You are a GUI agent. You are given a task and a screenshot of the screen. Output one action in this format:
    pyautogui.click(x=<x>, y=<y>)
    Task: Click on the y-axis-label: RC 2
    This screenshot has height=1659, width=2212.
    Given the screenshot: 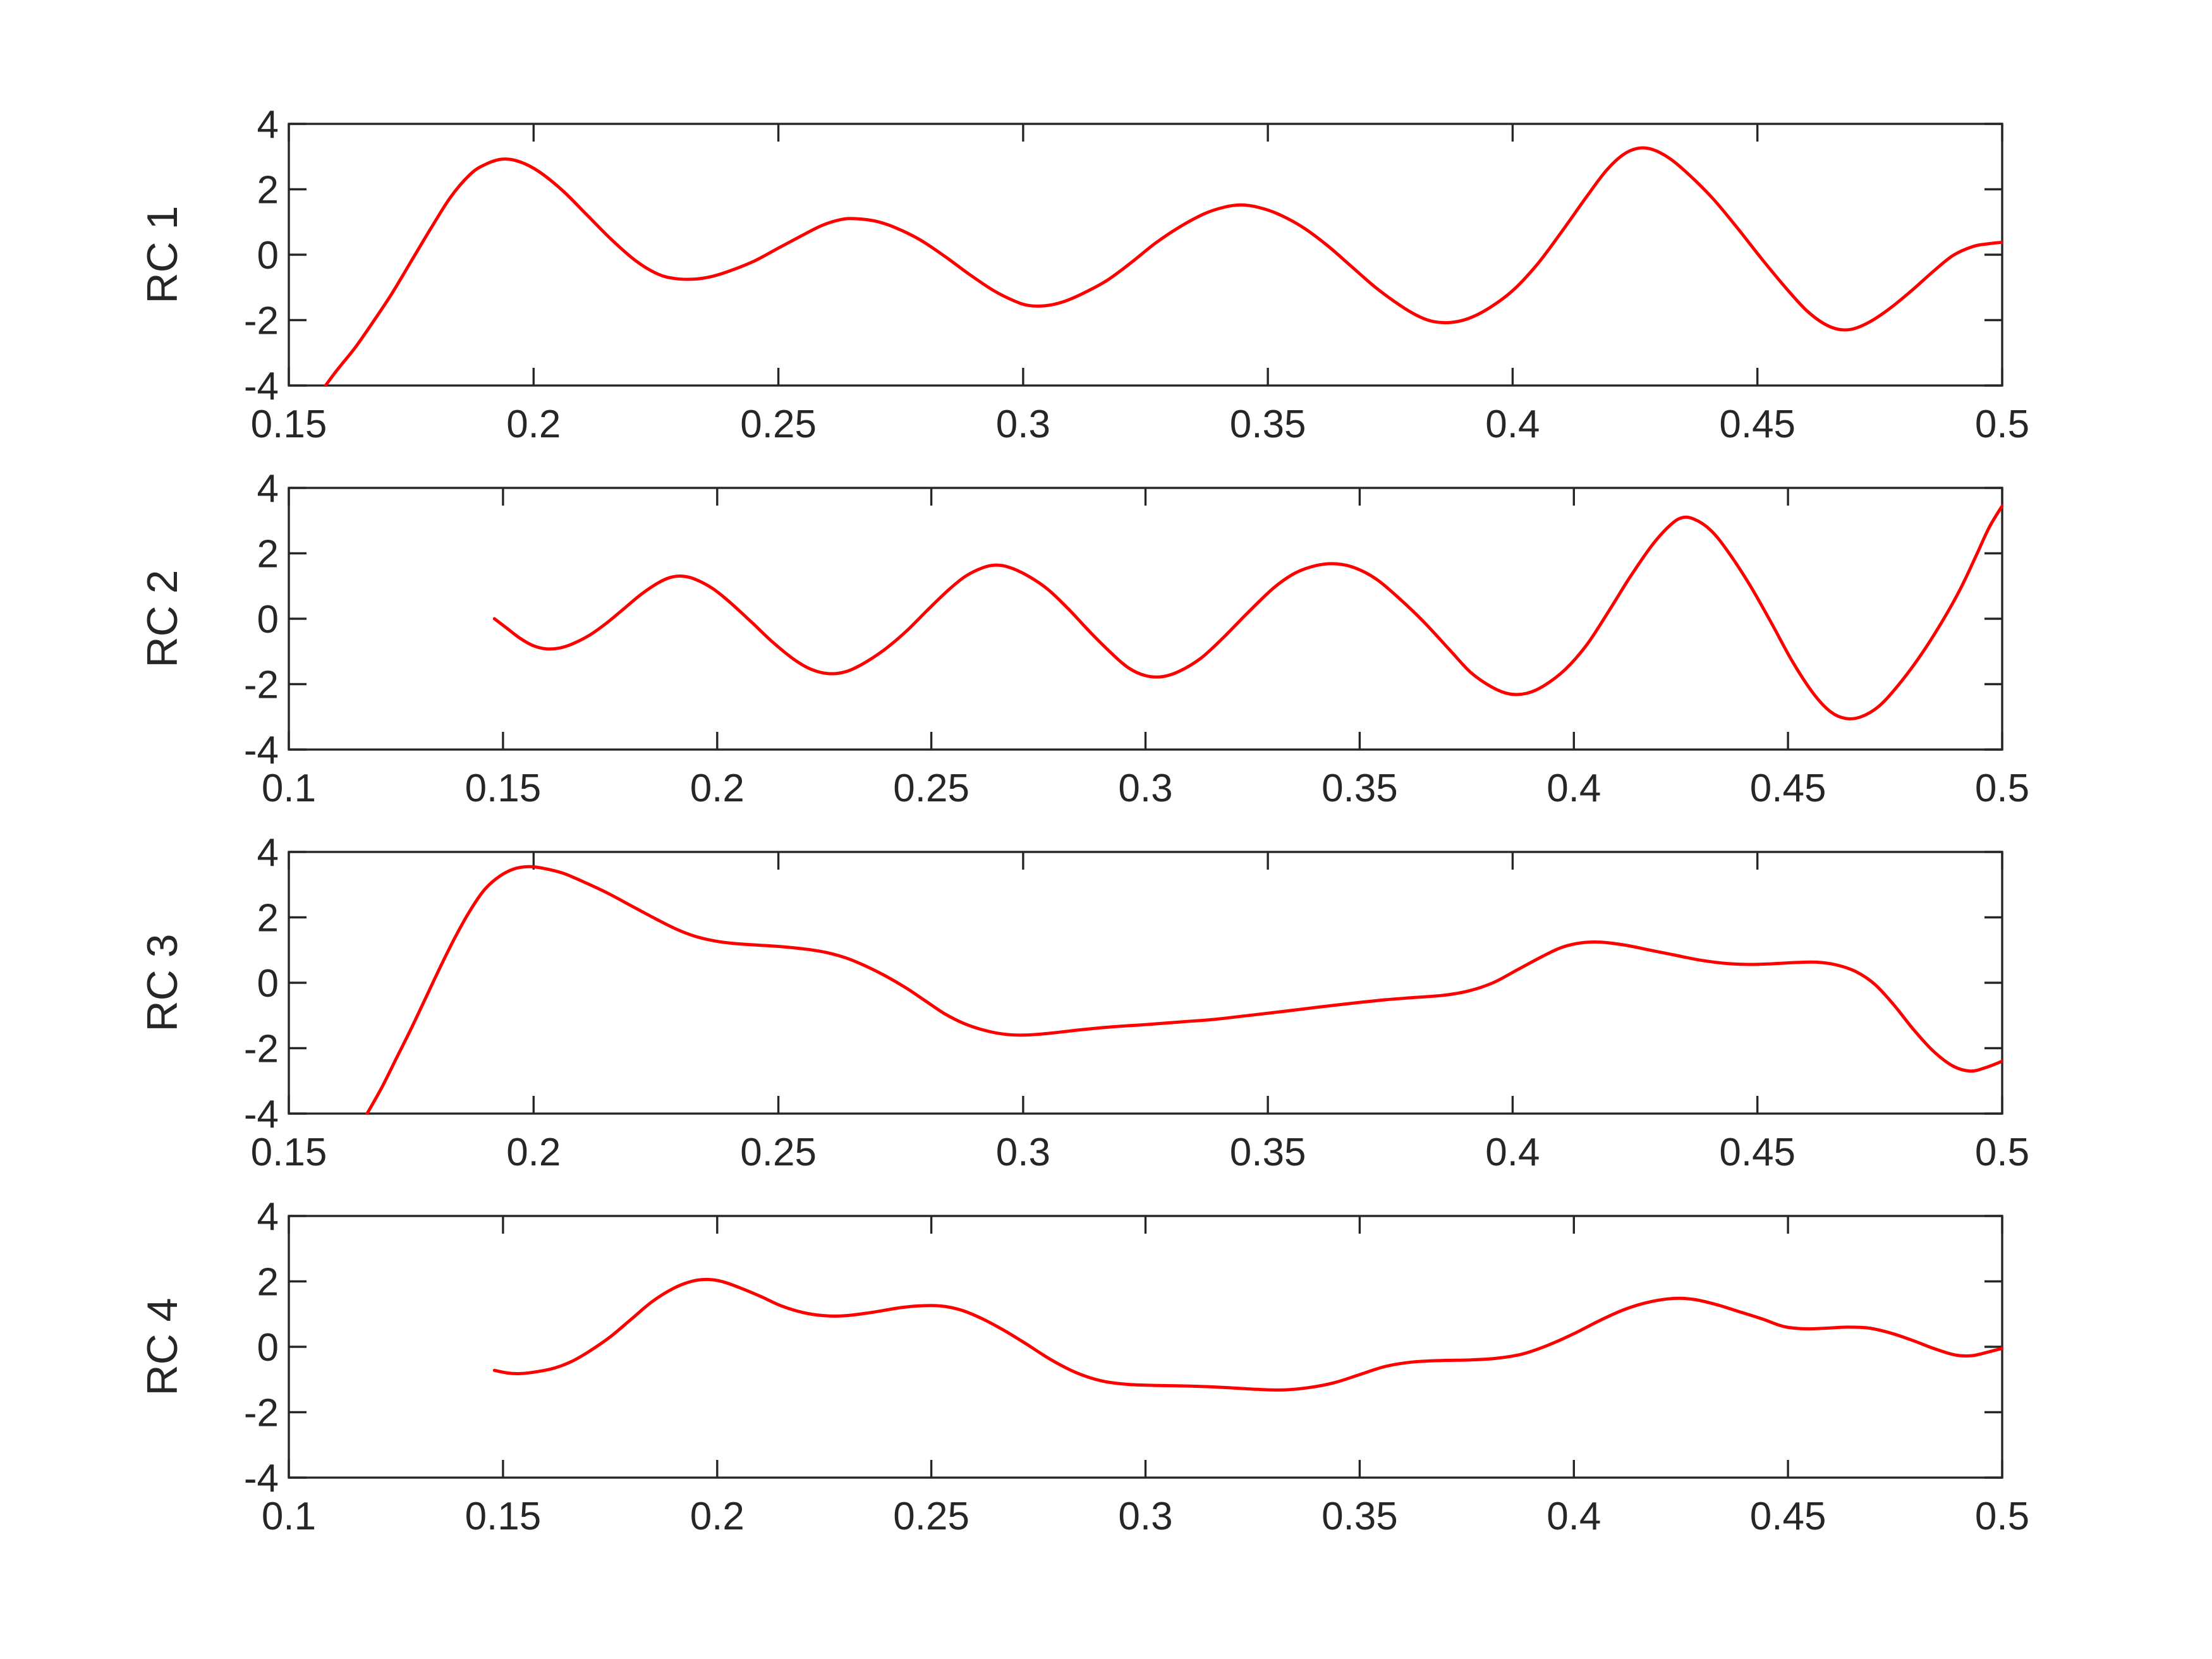 What is the action you would take?
    pyautogui.click(x=162, y=619)
    